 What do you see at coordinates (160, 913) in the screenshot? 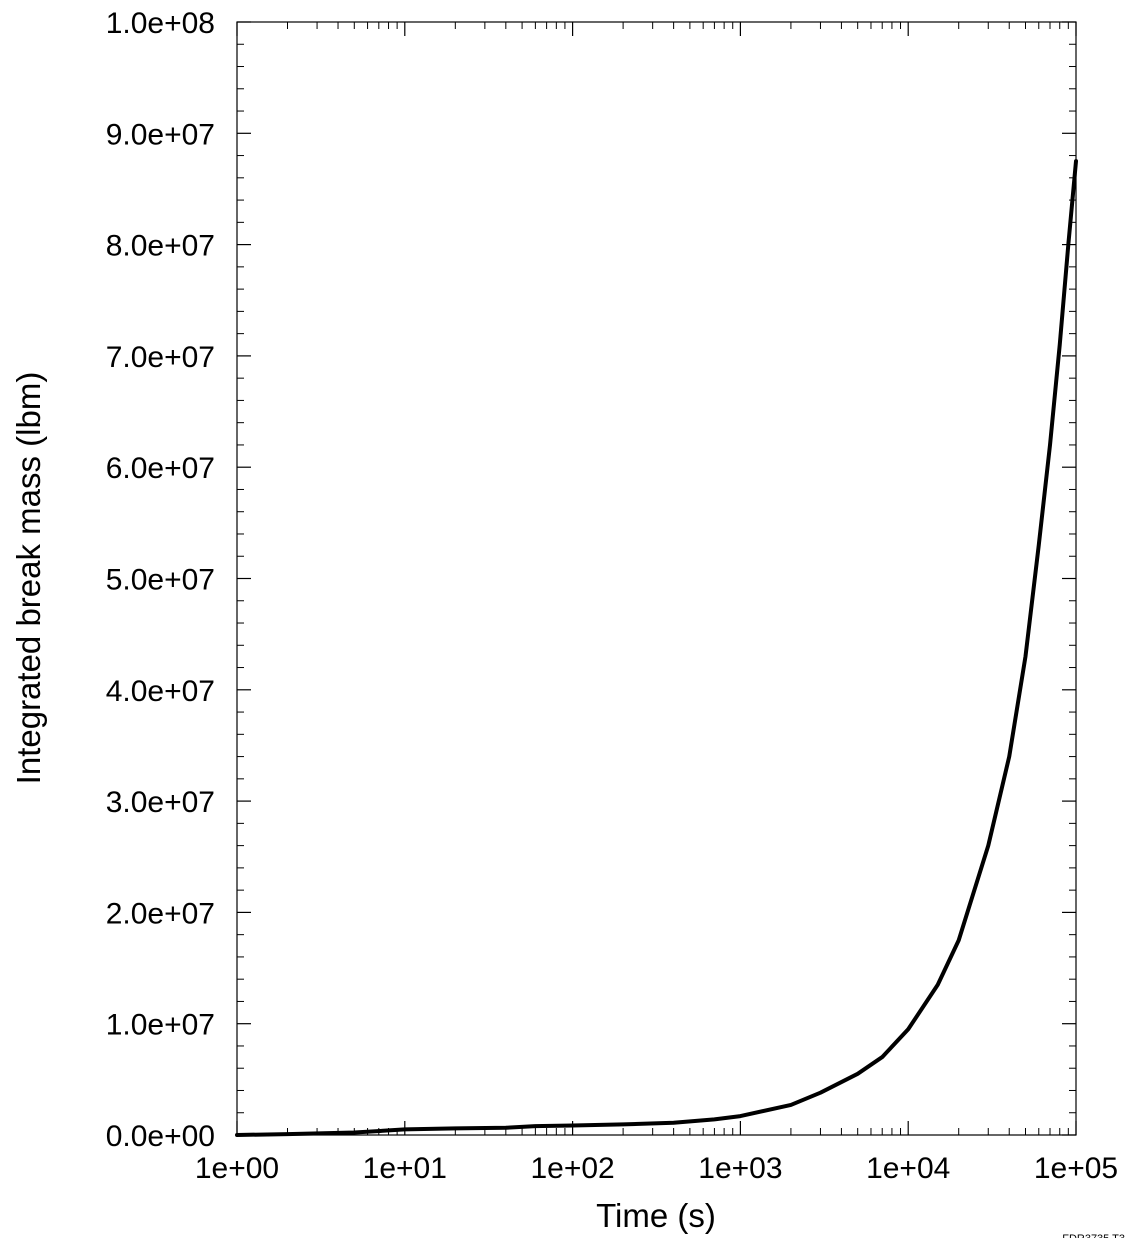
I see `y-tick-label: 2.0e+07` at bounding box center [160, 913].